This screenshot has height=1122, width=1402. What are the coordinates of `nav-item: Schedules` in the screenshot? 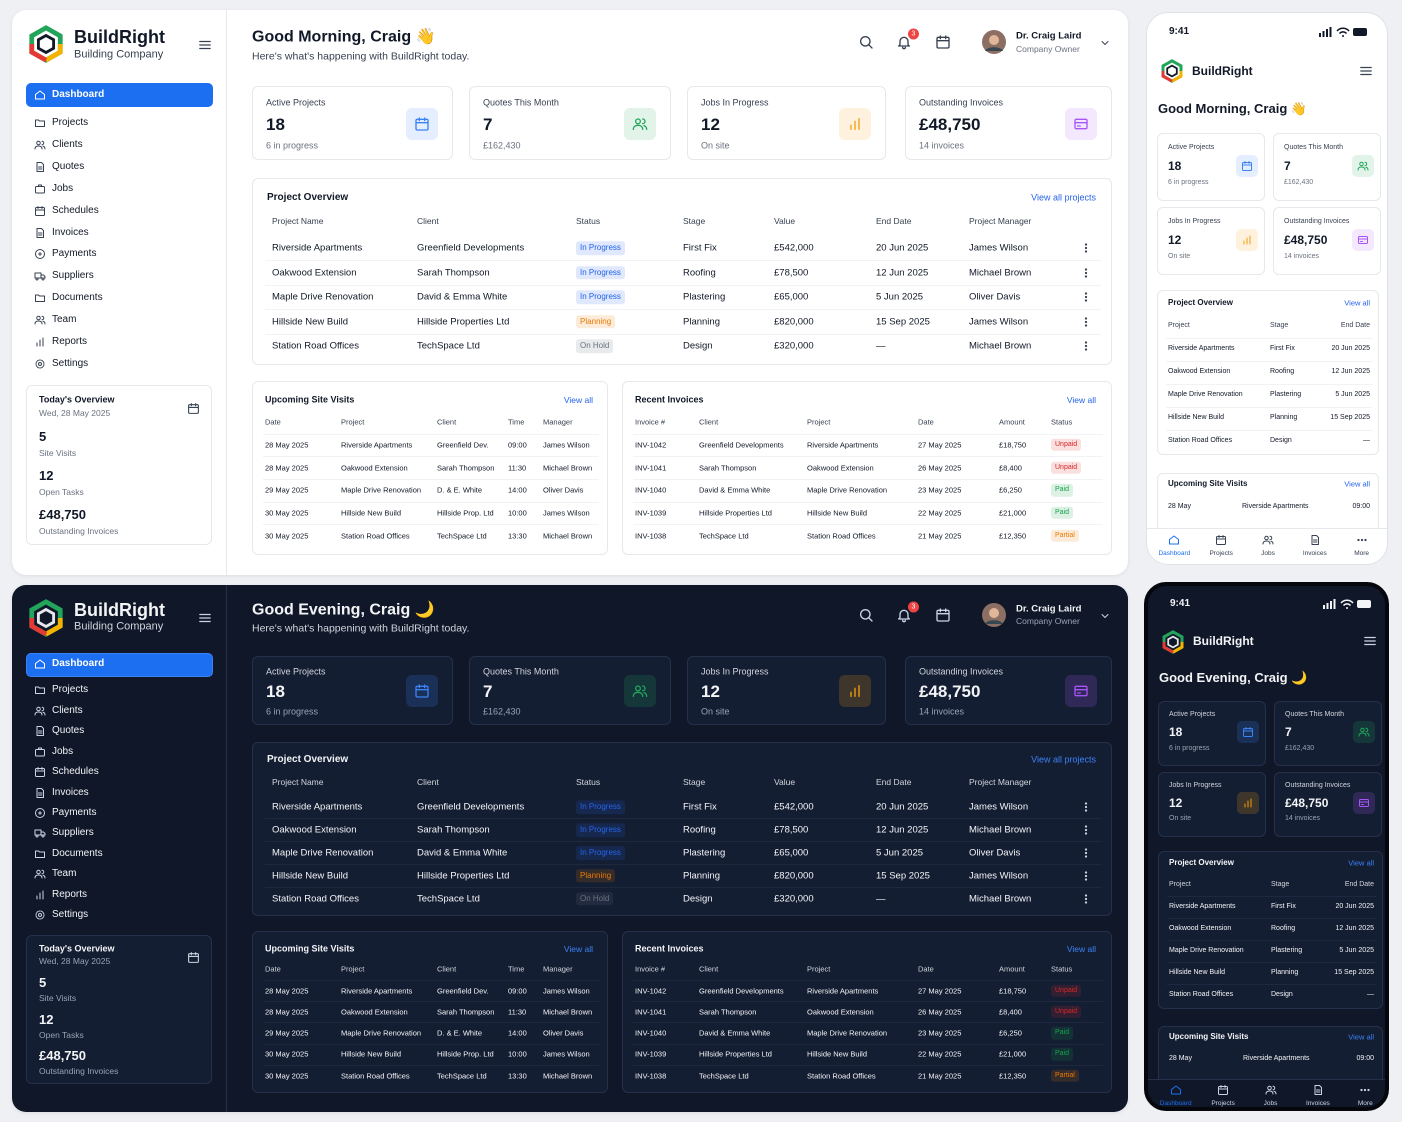 It's located at (75, 772).